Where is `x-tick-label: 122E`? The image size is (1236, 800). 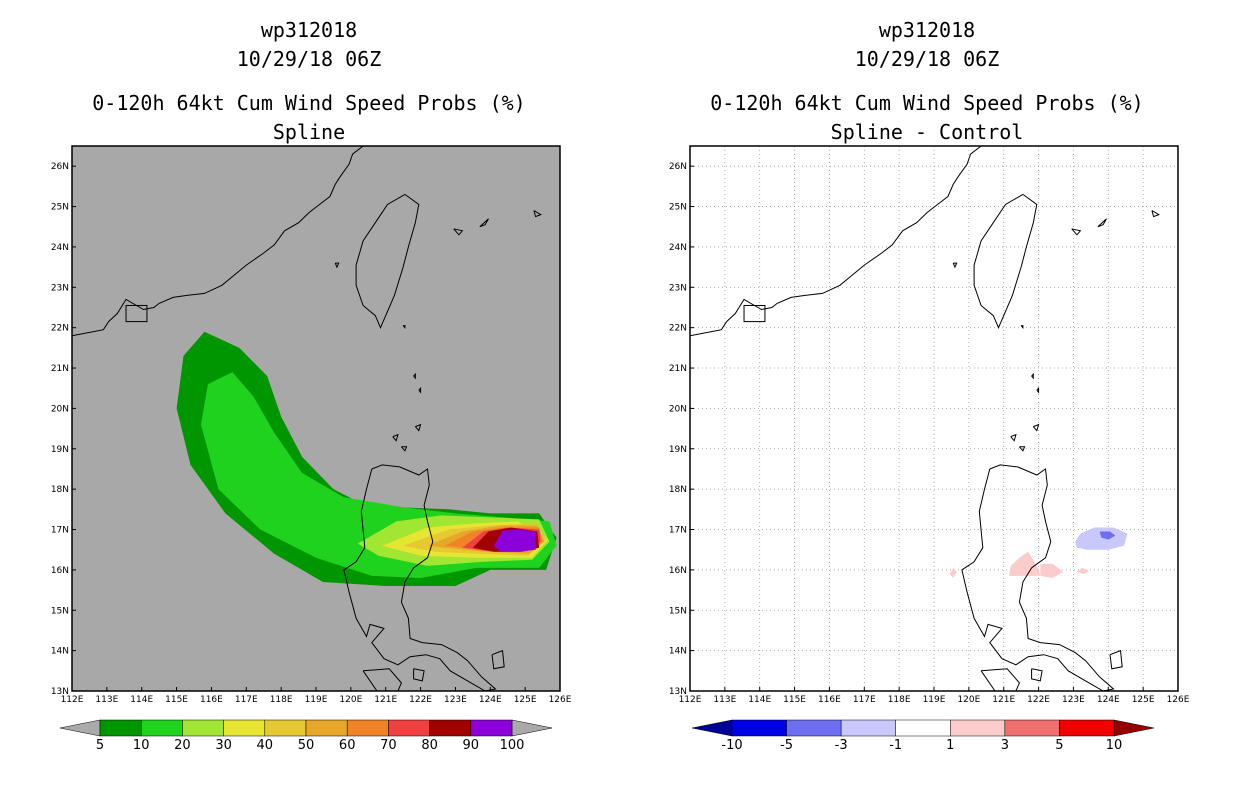
x-tick-label: 122E is located at coordinates (420, 700).